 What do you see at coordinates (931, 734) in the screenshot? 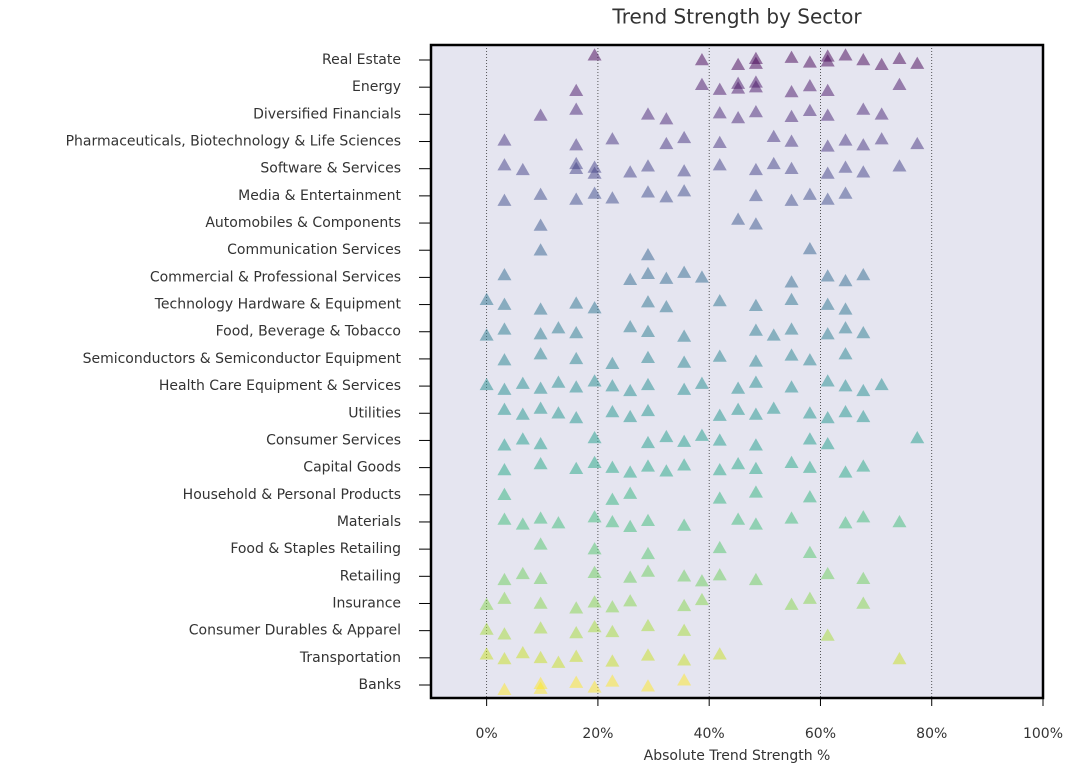
I see `x-tick-label: 80%` at bounding box center [931, 734].